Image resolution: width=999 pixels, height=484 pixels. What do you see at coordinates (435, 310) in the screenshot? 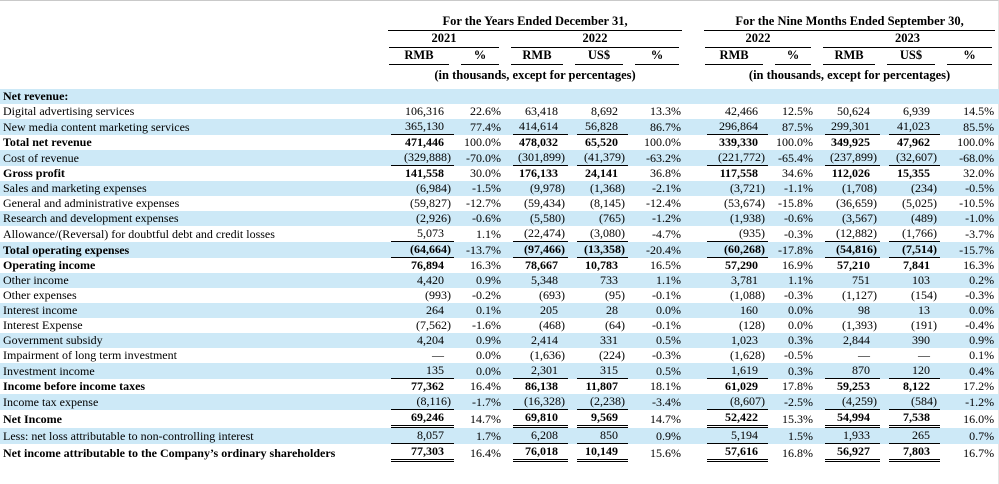
I see `value-cell: 264` at bounding box center [435, 310].